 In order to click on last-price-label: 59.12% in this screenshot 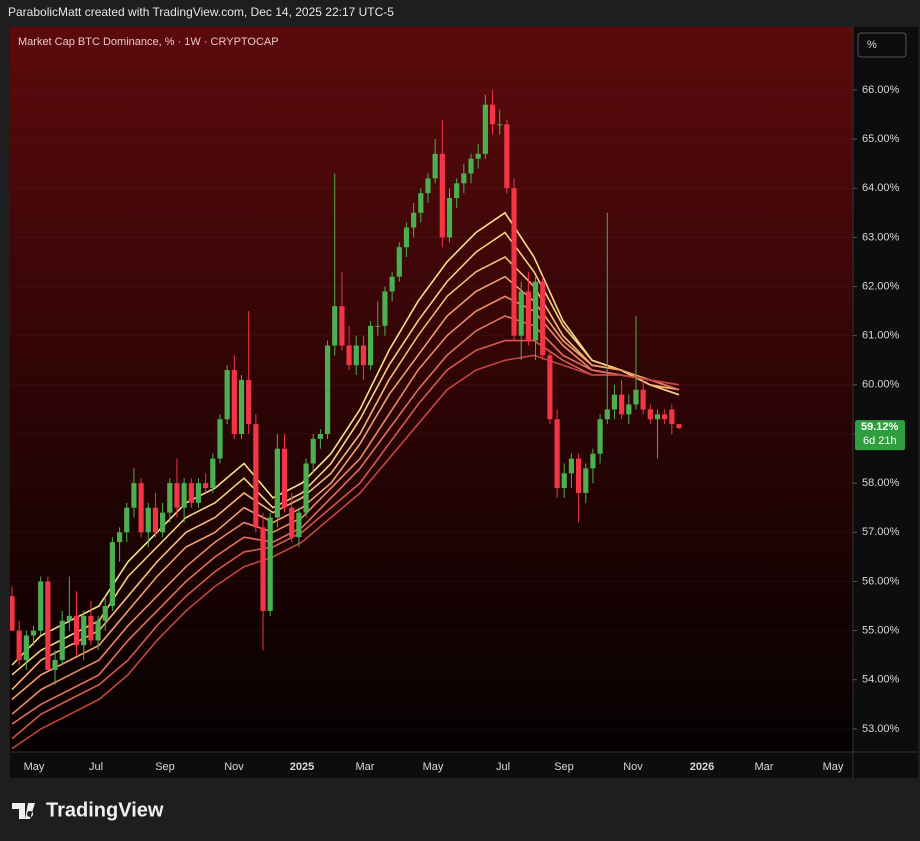, I will do `click(880, 427)`.